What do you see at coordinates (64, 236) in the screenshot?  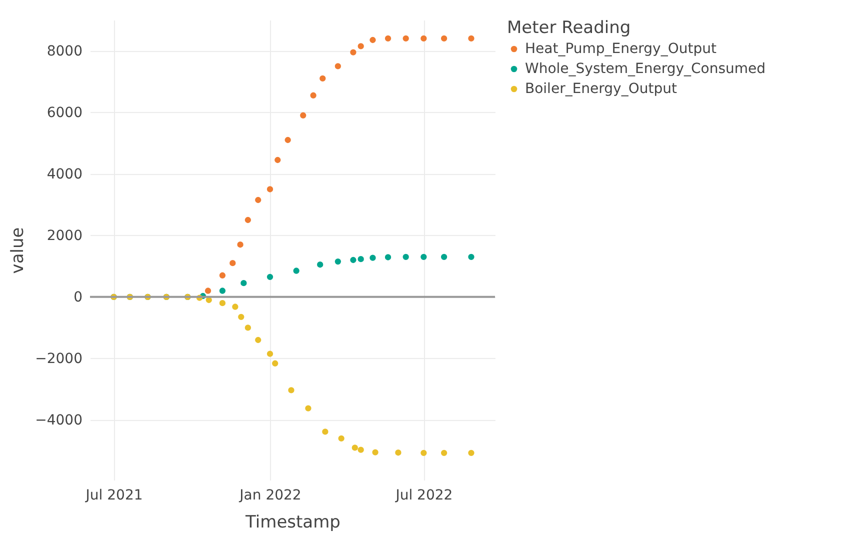 I see `y-tick-label: 2000` at bounding box center [64, 236].